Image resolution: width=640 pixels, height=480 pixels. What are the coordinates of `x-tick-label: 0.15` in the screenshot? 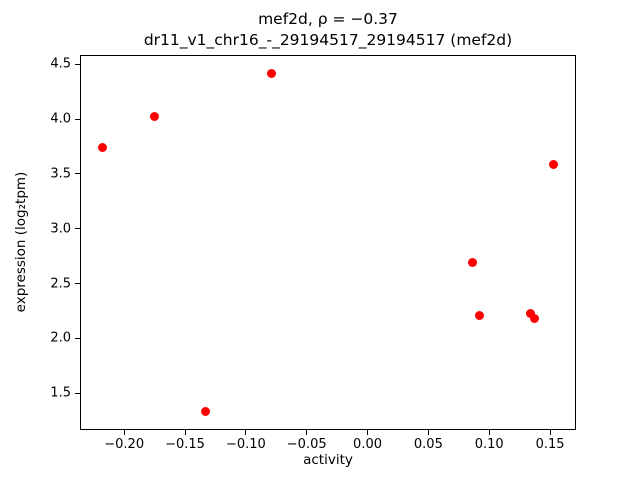 It's located at (550, 444).